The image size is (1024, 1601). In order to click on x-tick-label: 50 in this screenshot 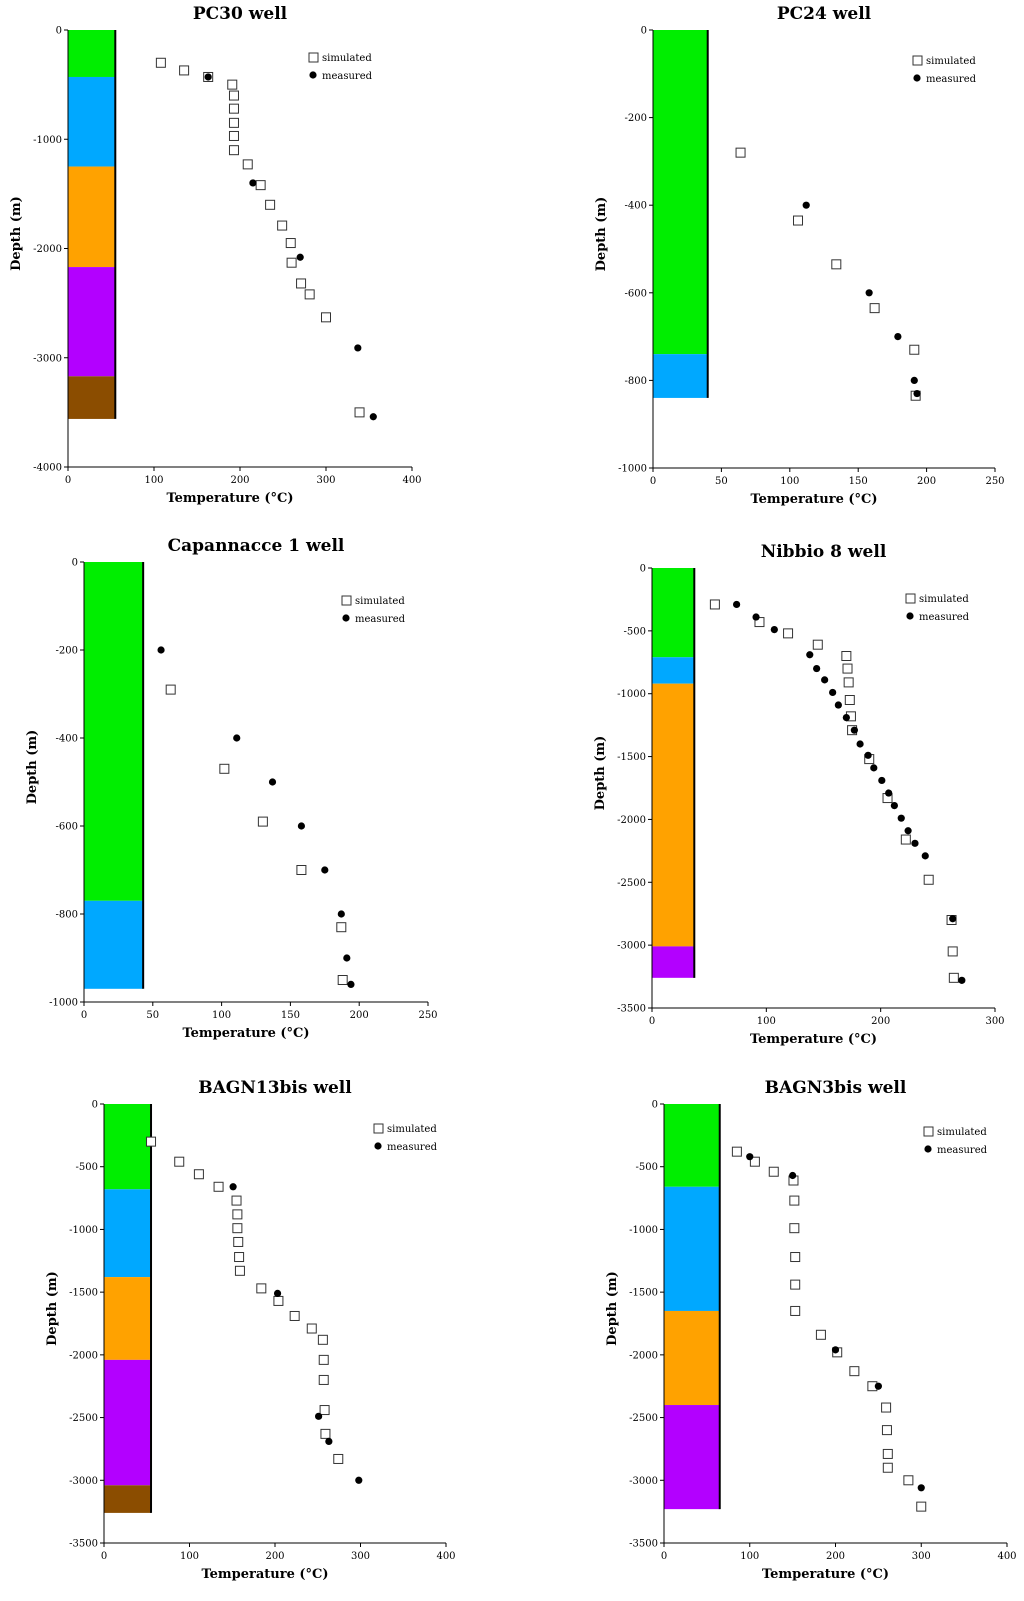, I will do `click(152, 1015)`.